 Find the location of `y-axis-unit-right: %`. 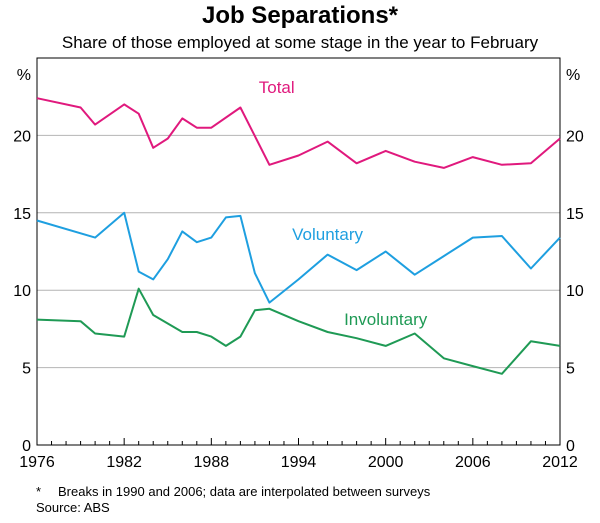

y-axis-unit-right: % is located at coordinates (573, 75).